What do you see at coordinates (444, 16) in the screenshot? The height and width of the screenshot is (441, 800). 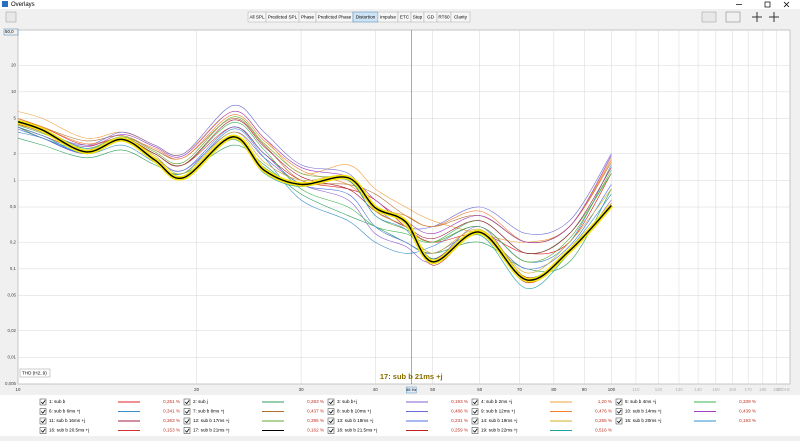 I see `tab-label: RT60` at bounding box center [444, 16].